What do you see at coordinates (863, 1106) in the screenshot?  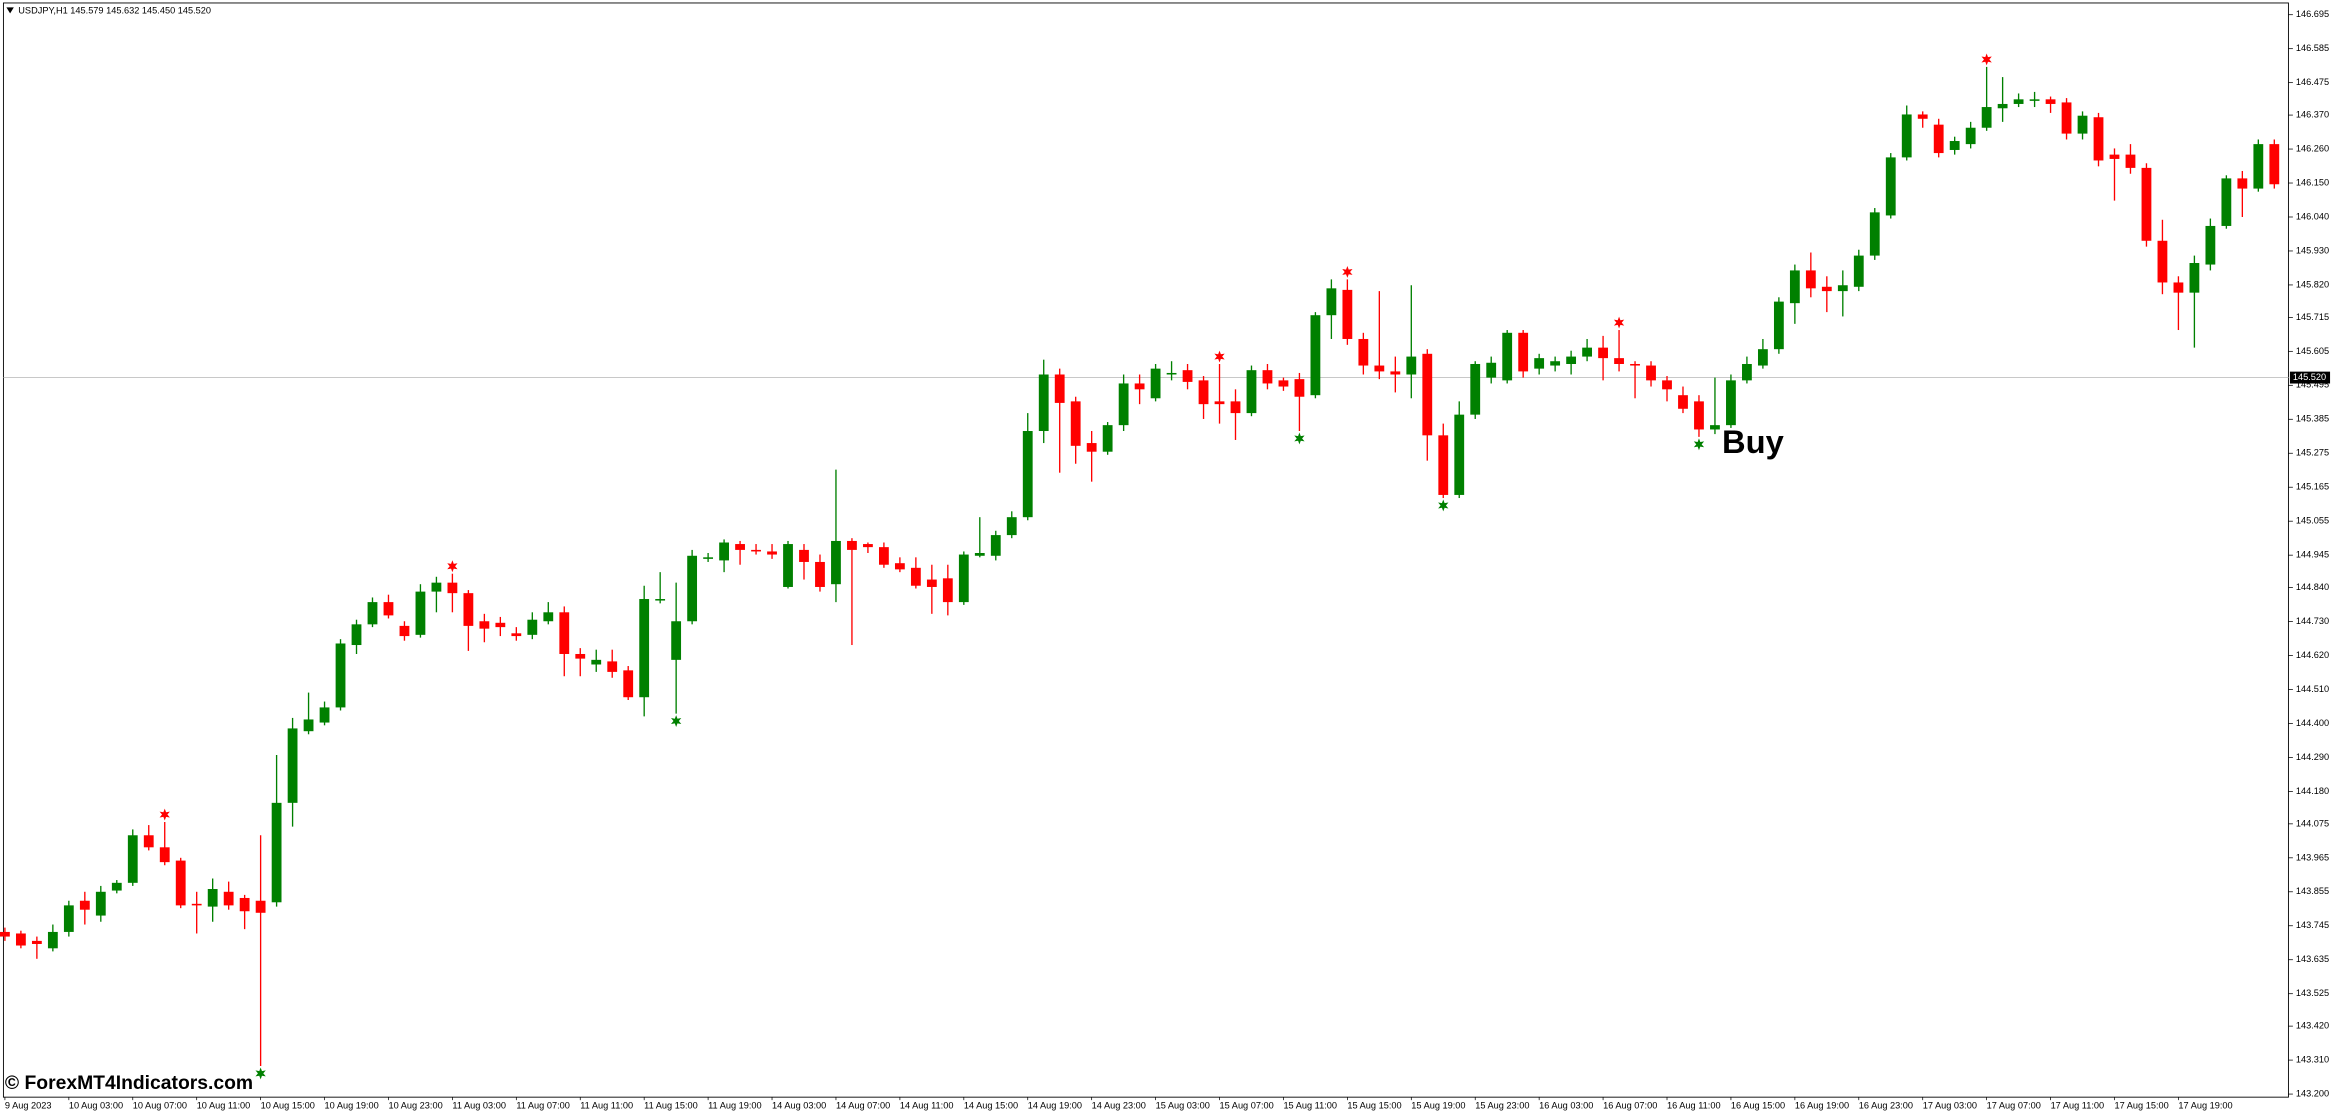 I see `x-tick-label: 14 Aug 07:00` at bounding box center [863, 1106].